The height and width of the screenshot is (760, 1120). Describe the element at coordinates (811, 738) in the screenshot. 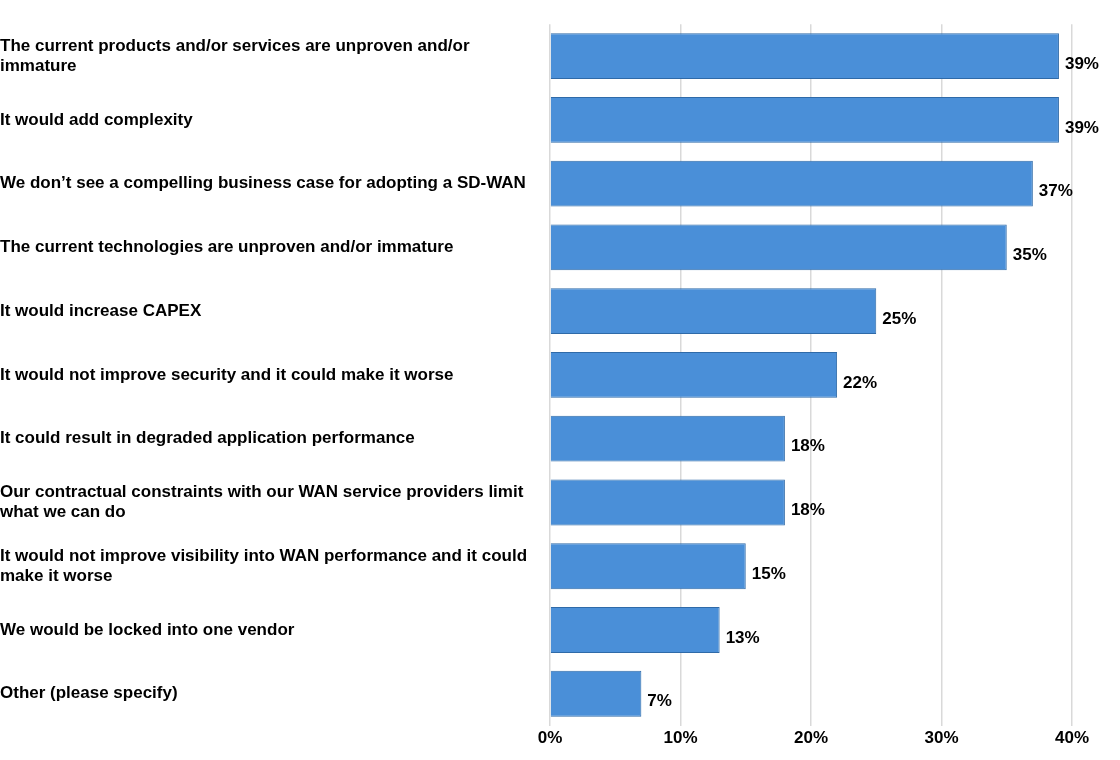

I see `x-tick-label: 20%` at that location.